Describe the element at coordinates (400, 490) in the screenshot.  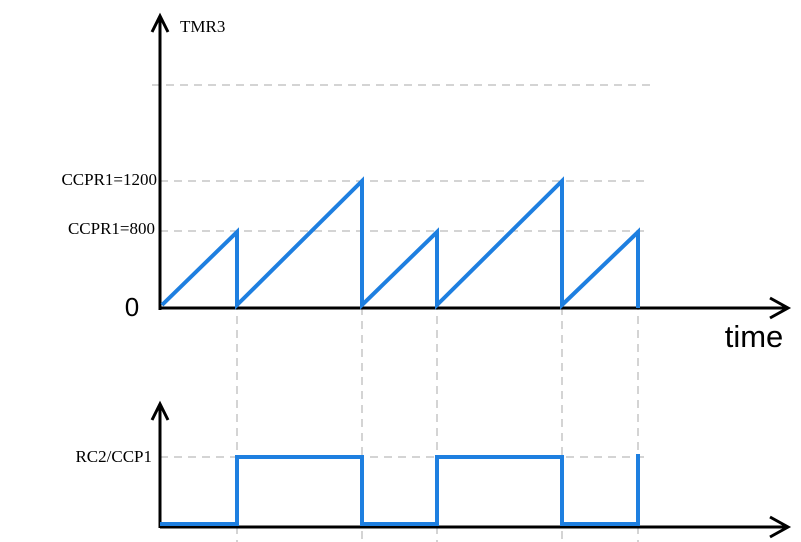
I see `output-waveform` at that location.